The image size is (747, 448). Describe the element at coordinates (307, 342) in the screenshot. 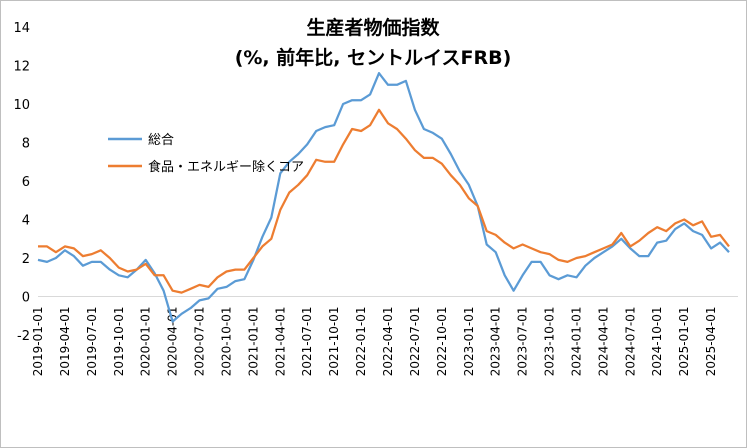

I see `x-tick-label: 2021-07-01` at that location.